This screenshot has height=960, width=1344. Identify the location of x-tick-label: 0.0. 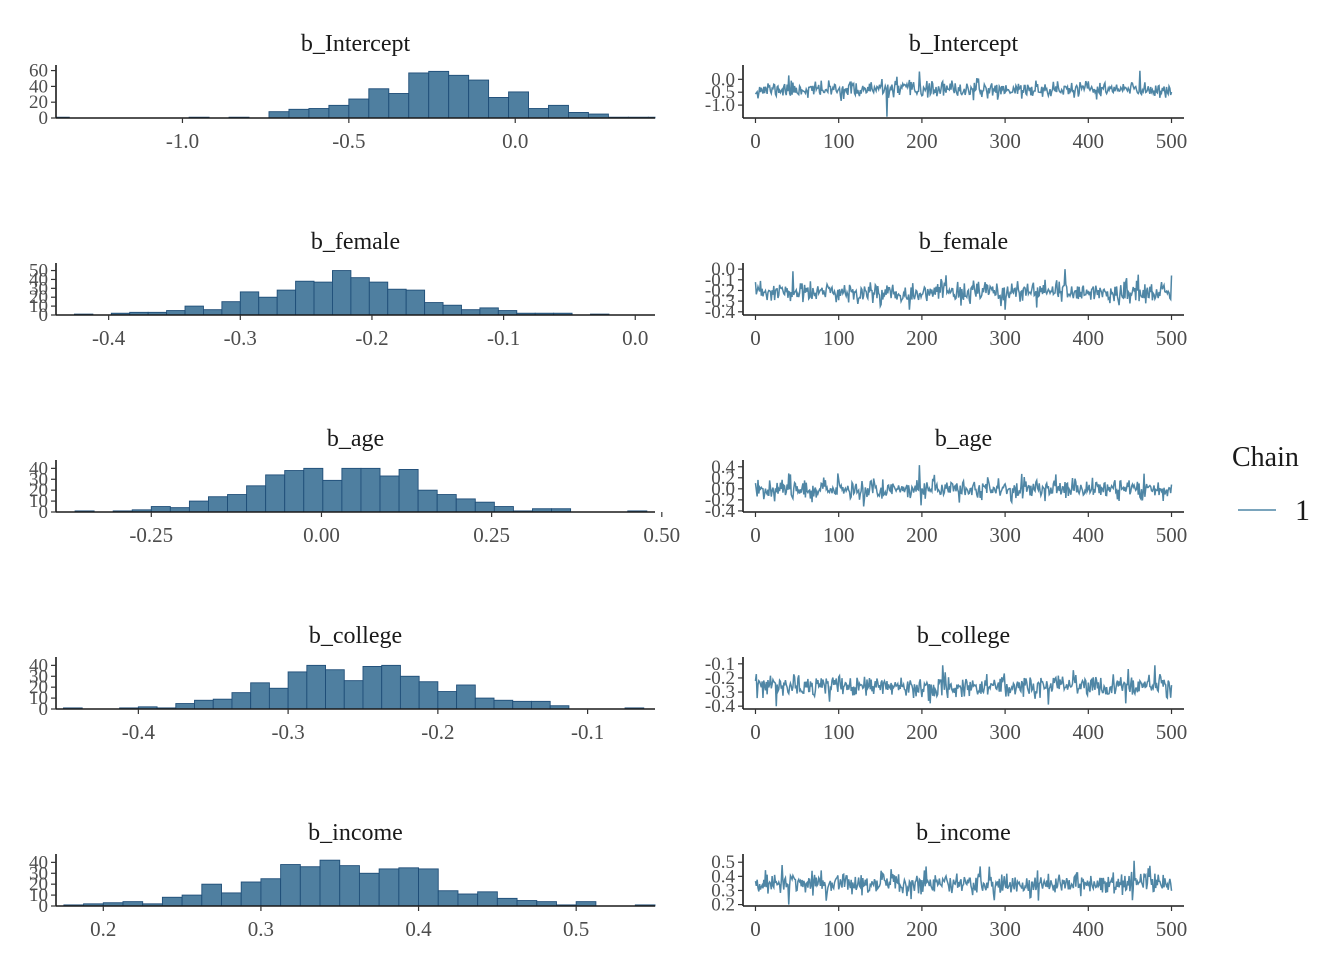
(515, 141).